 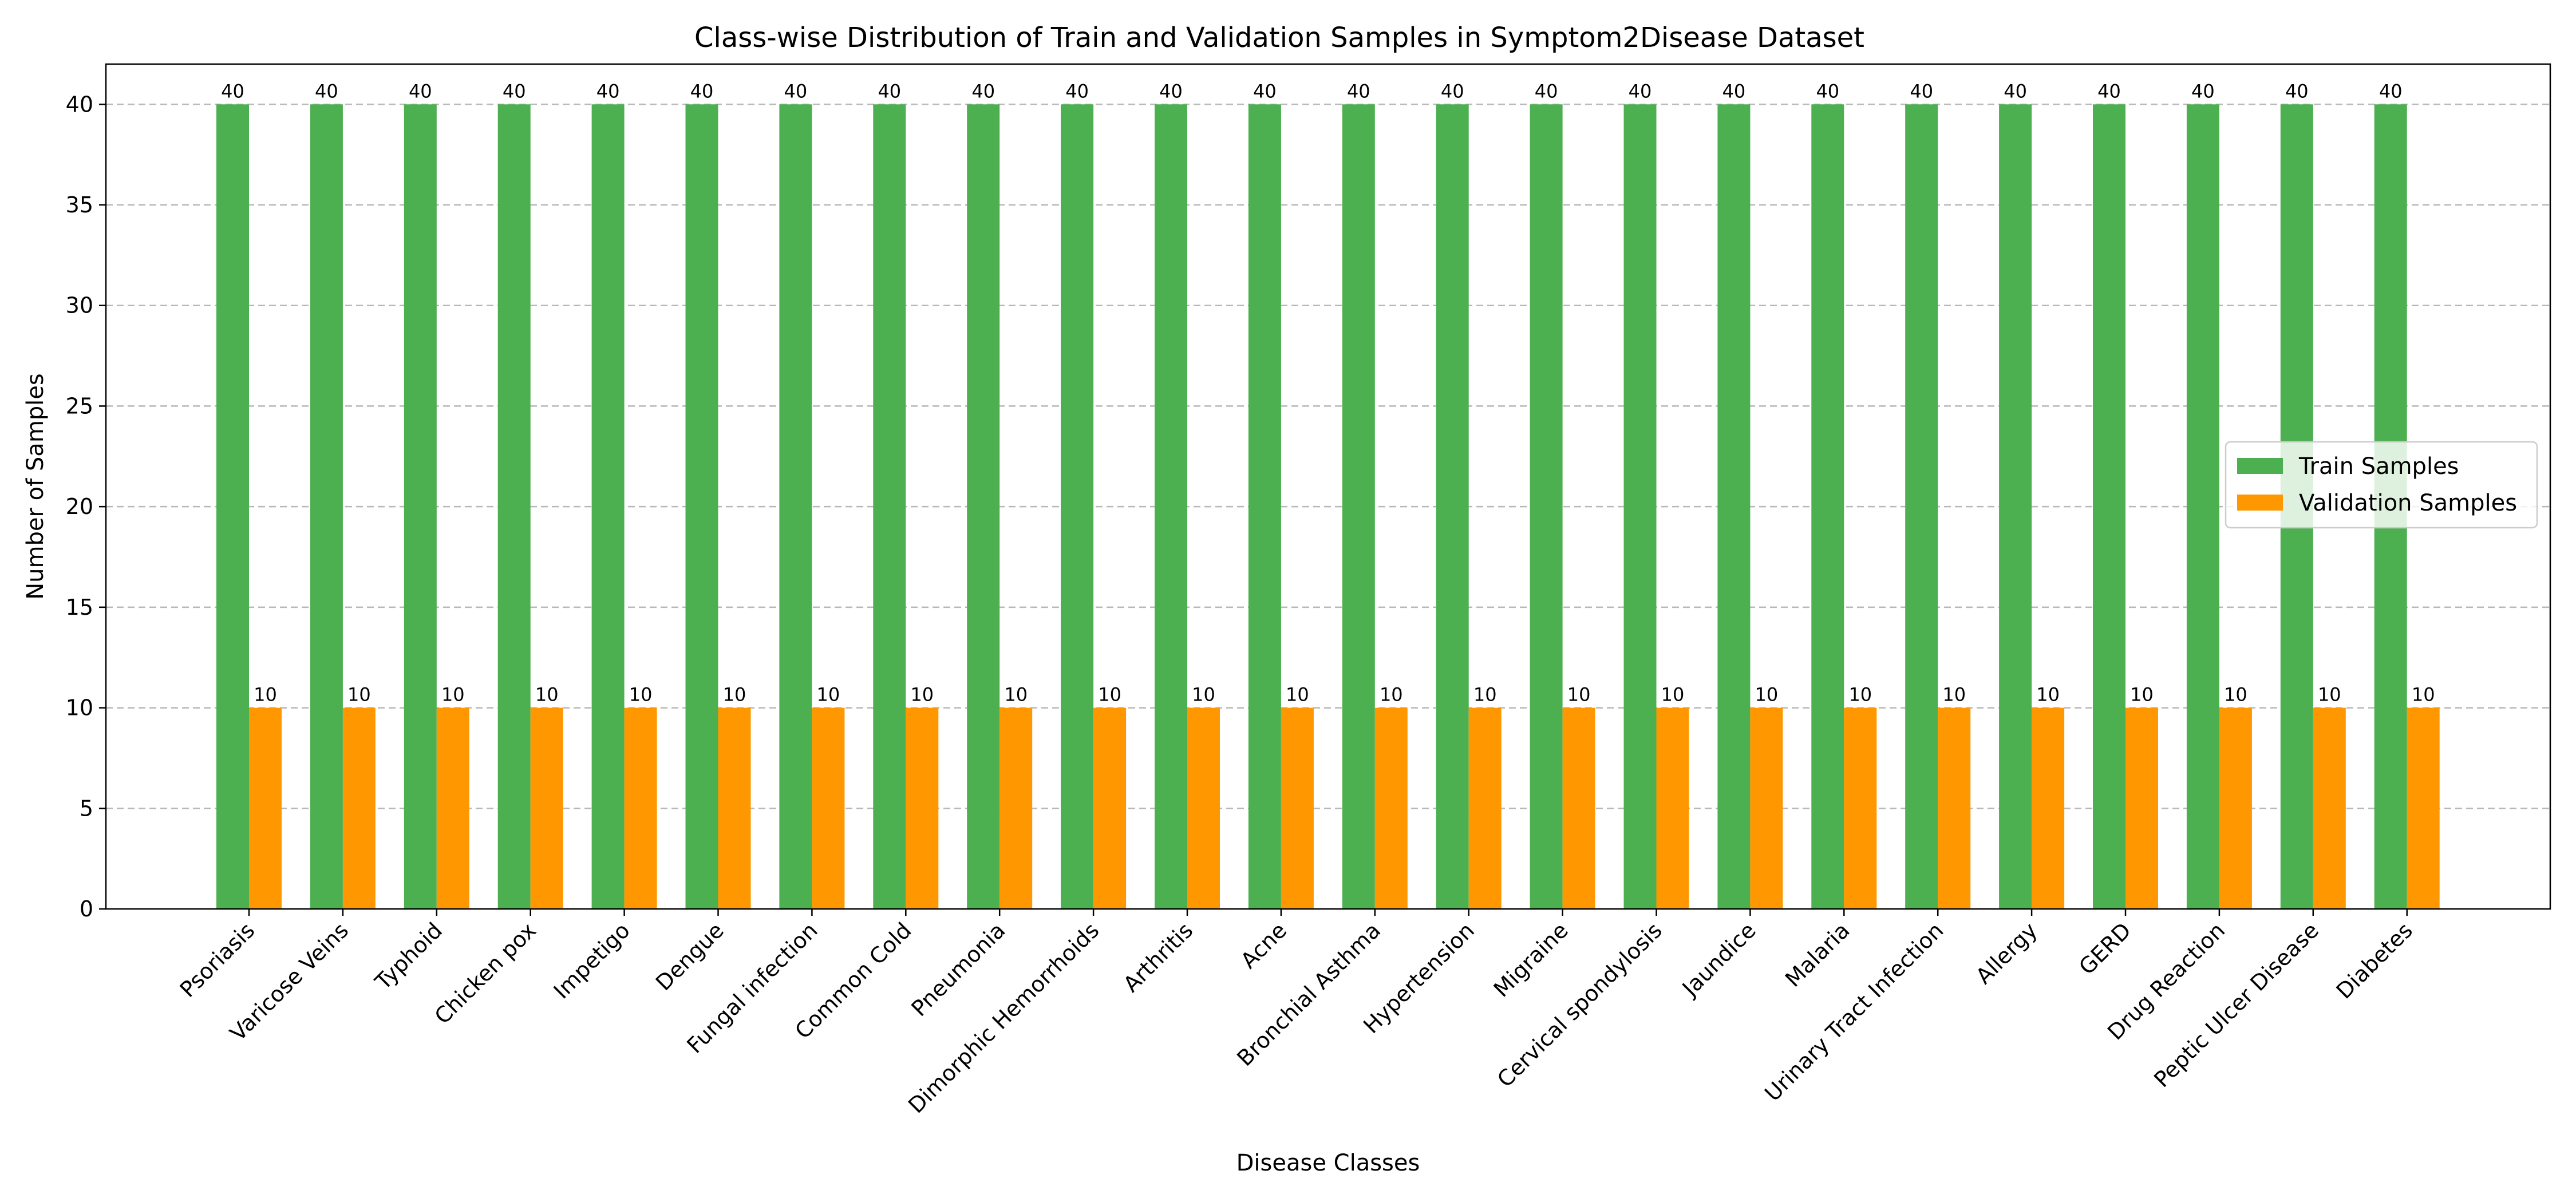 What do you see at coordinates (408, 957) in the screenshot?
I see `x-tick-label: Typhoid` at bounding box center [408, 957].